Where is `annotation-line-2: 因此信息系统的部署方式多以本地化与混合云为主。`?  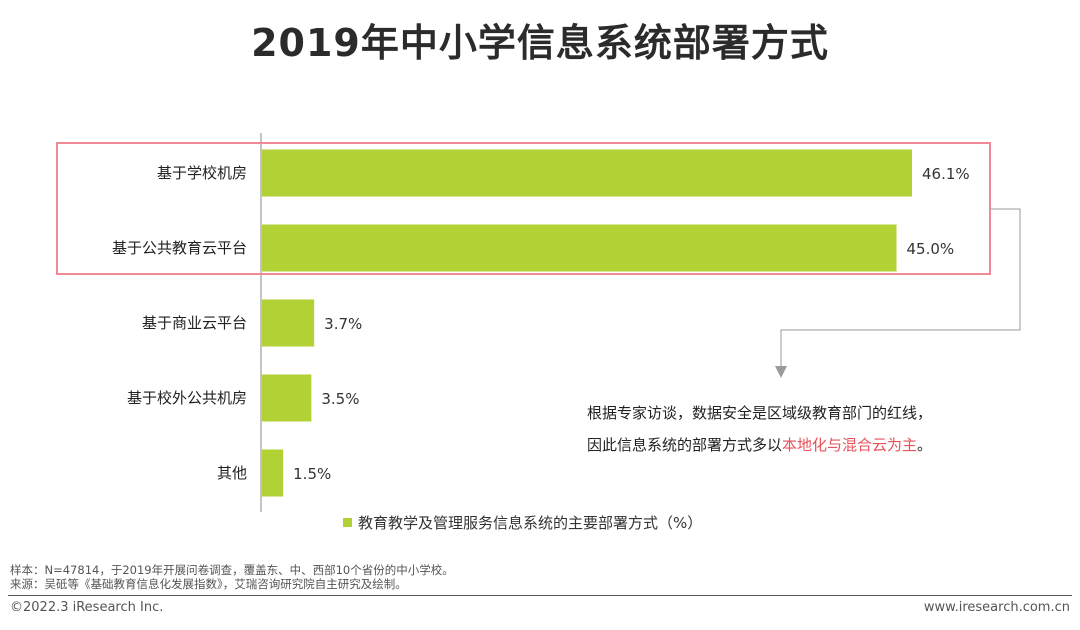 annotation-line-2: 因此信息系统的部署方式多以本地化与混合云为主。 is located at coordinates (797, 445).